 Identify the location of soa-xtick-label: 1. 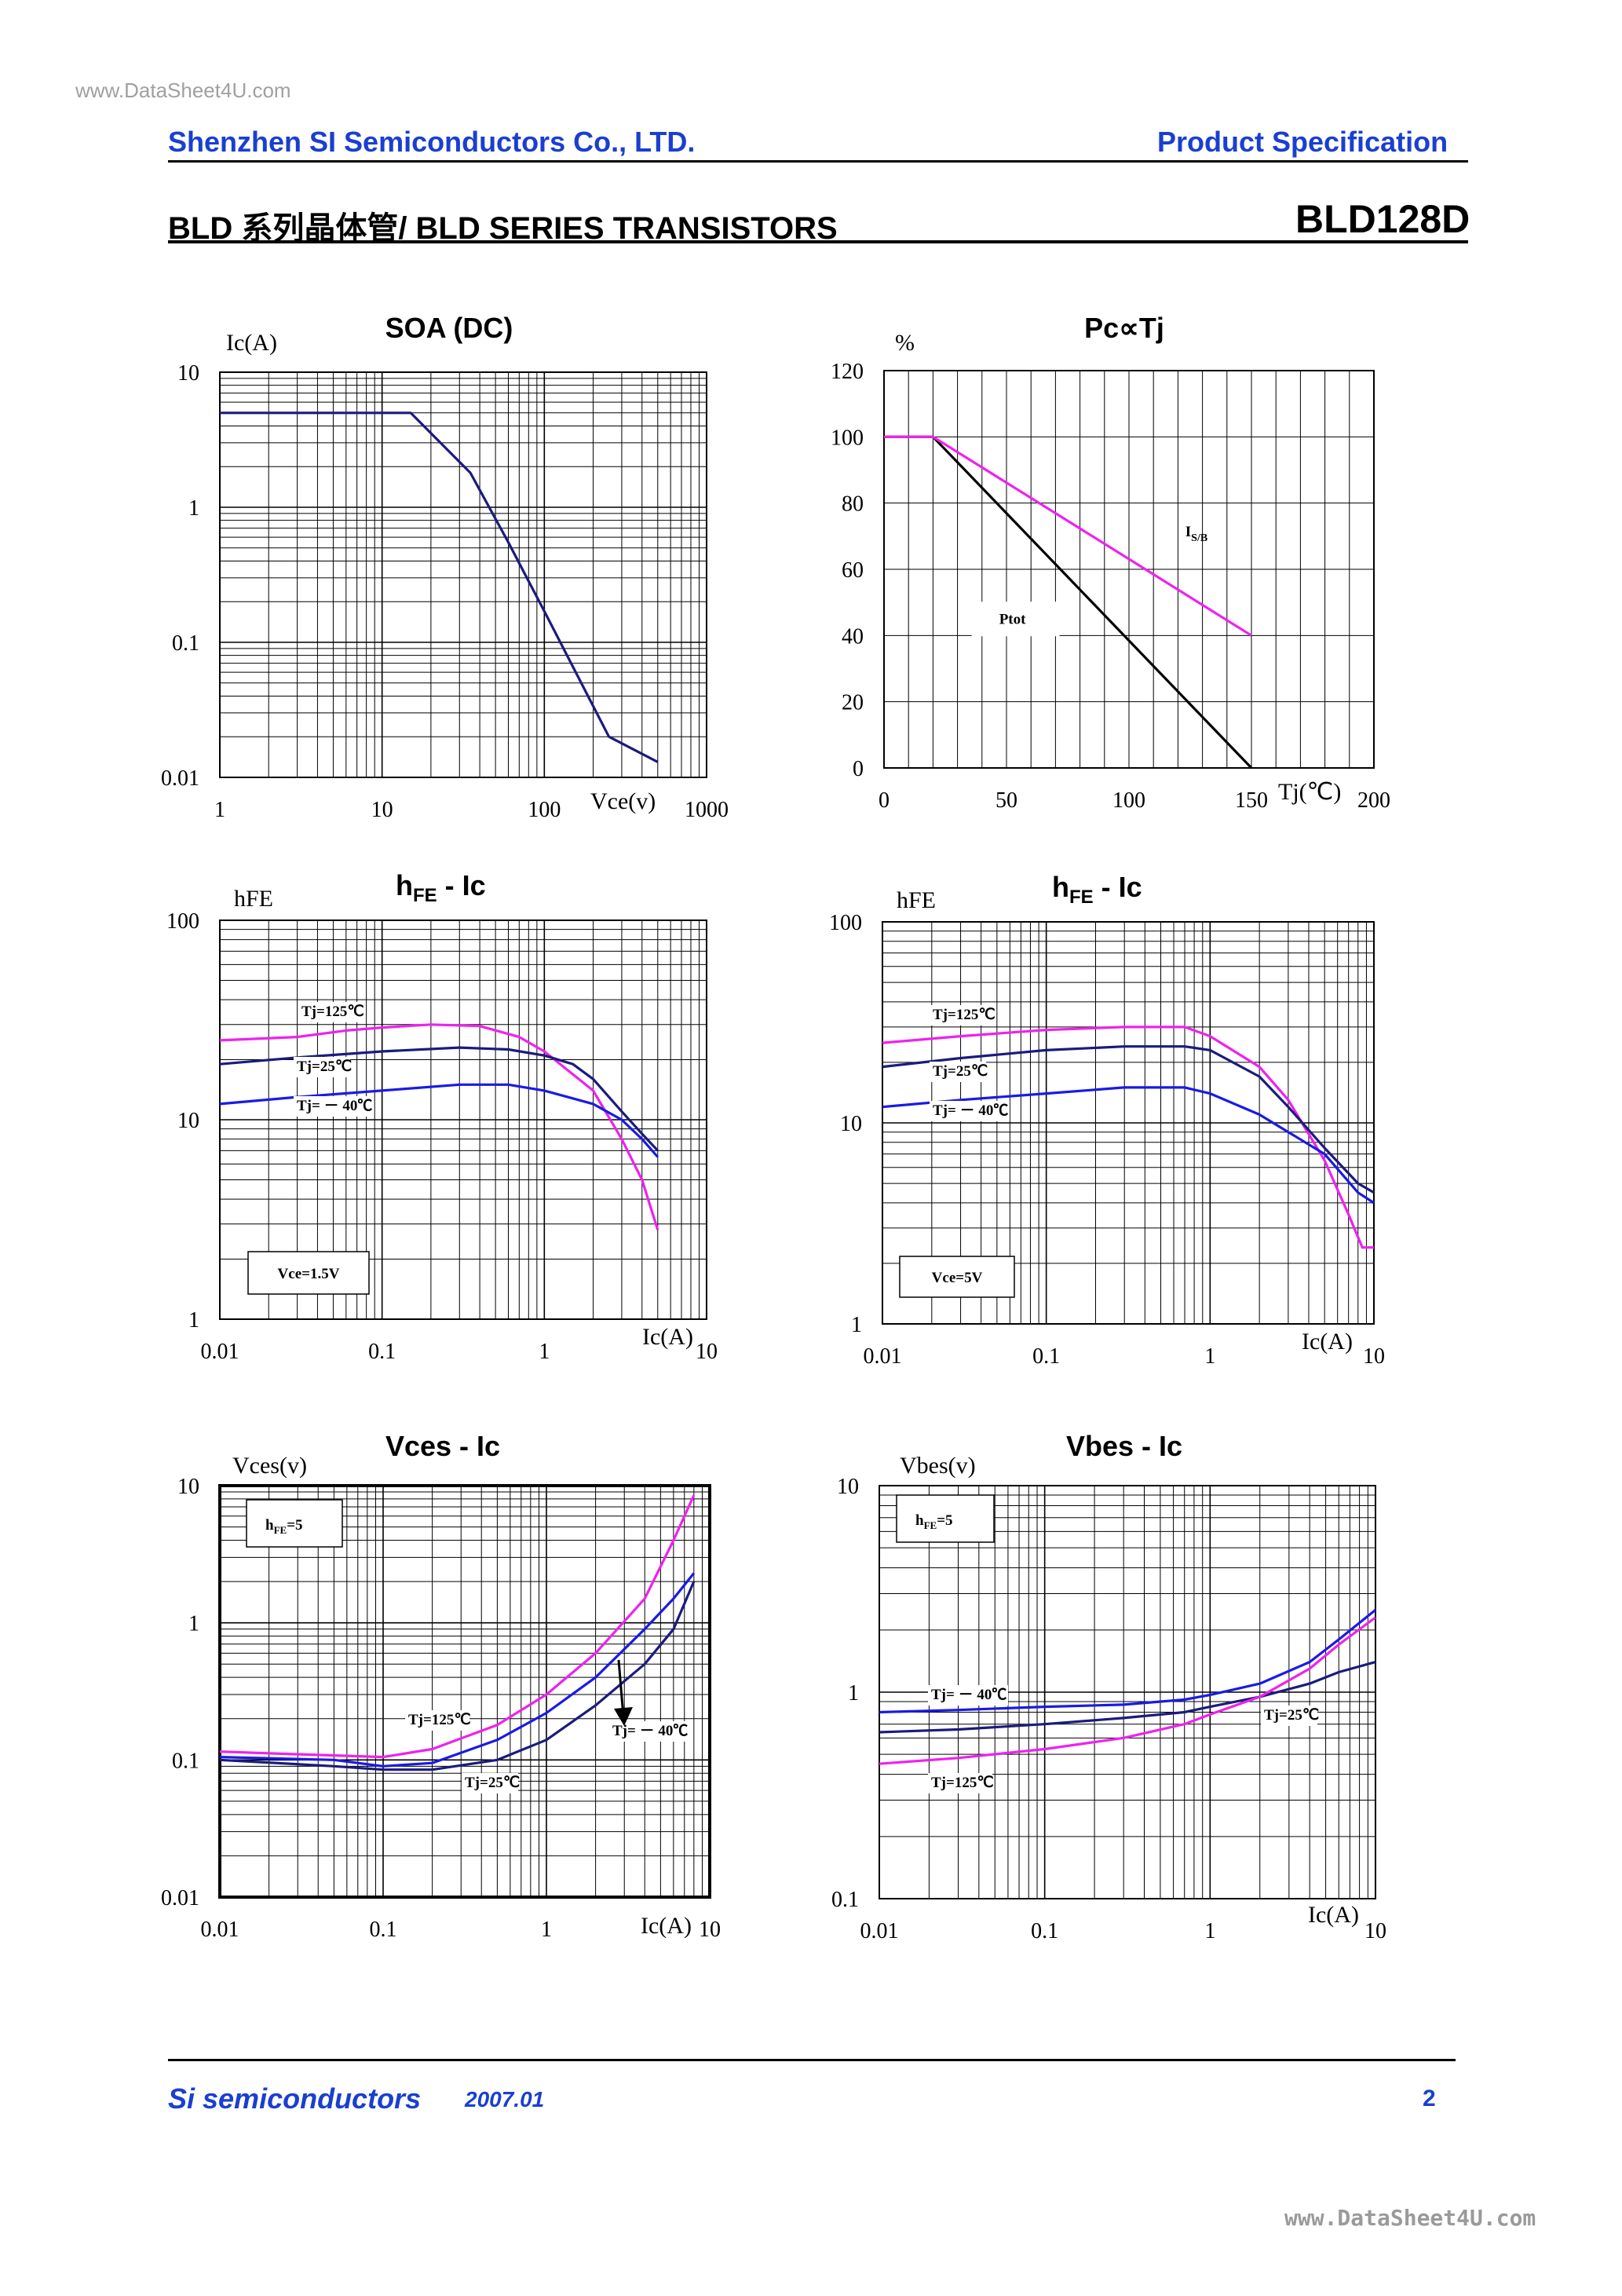
(219, 810).